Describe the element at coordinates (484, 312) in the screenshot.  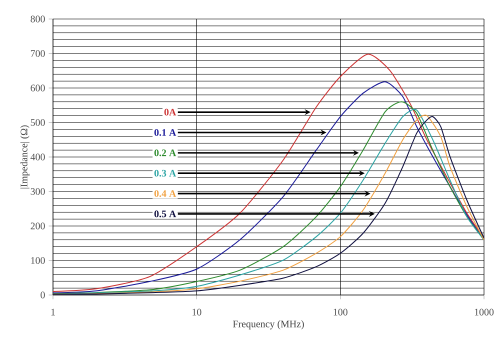
I see `x-tick-label: 1000` at that location.